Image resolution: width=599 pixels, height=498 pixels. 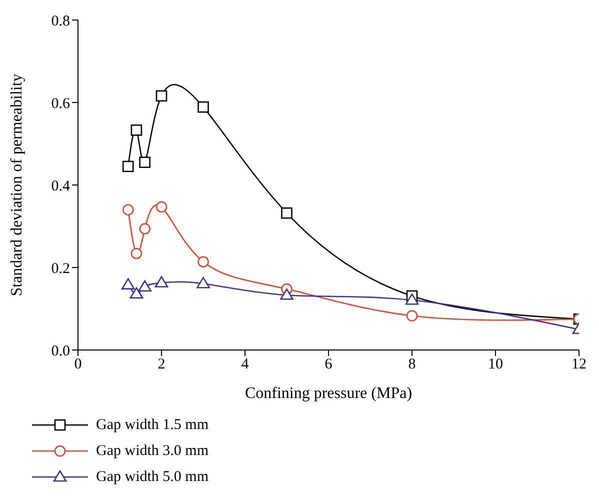 I want to click on legend-label: Gap width 5.0 mm, so click(x=152, y=477).